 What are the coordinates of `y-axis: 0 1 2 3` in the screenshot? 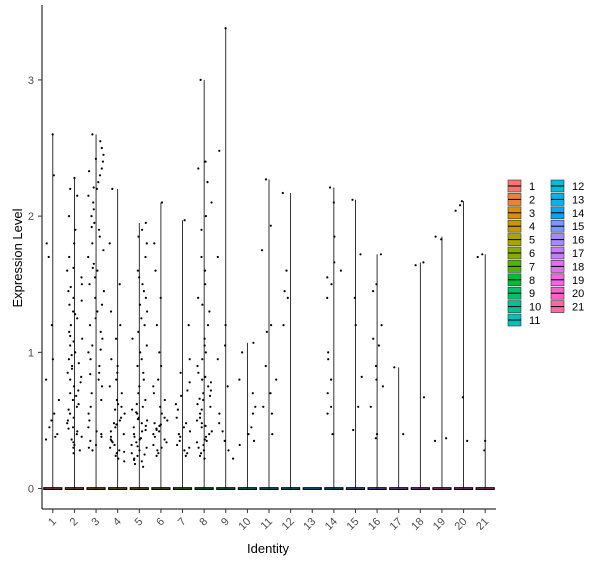 It's located at (35, 257).